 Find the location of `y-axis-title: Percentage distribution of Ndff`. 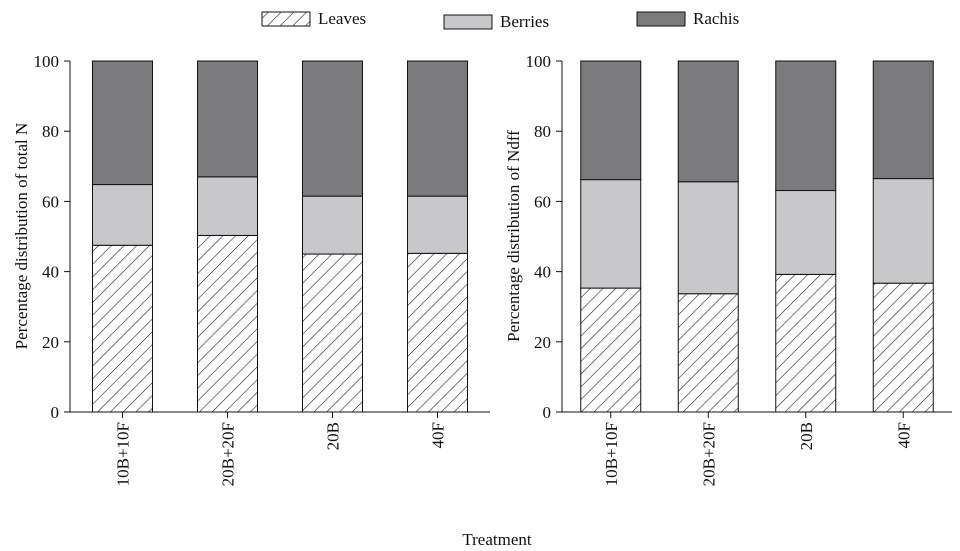

y-axis-title: Percentage distribution of Ndff is located at coordinates (513, 236).